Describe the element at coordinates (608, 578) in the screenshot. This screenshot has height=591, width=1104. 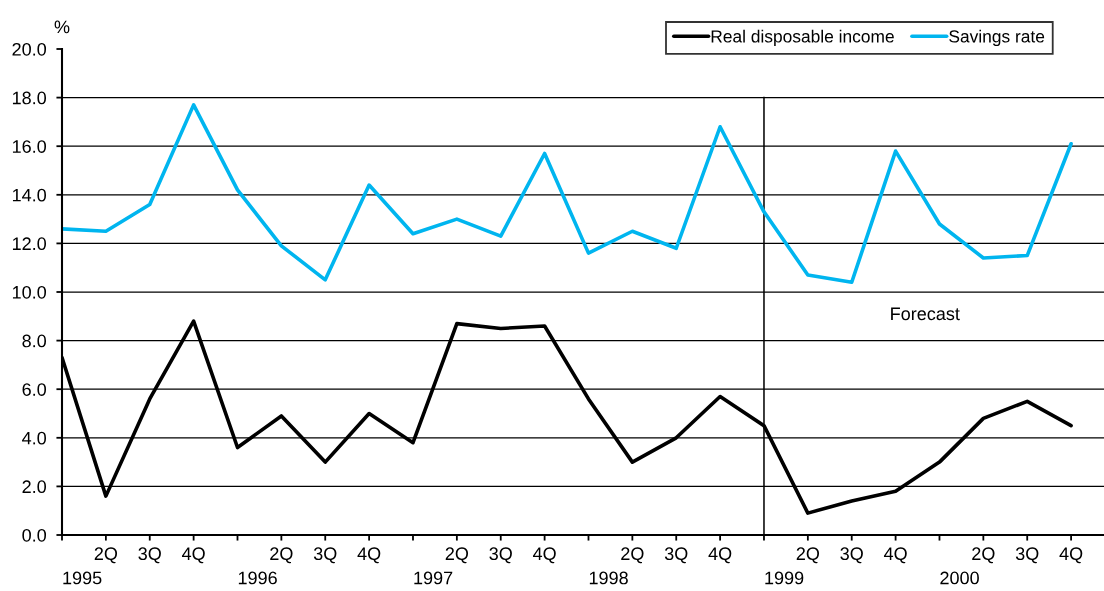
I see `x-tick-label: 1998` at that location.